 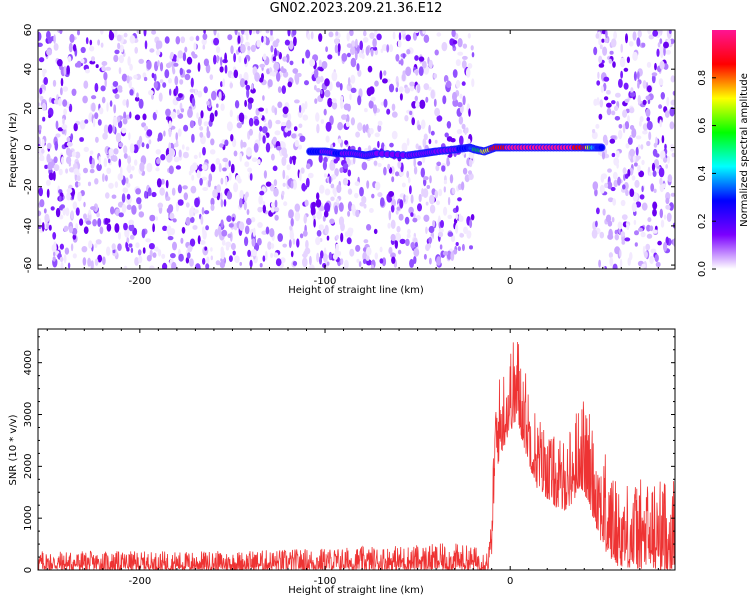 I want to click on y-tick-label: 40, so click(x=28, y=69).